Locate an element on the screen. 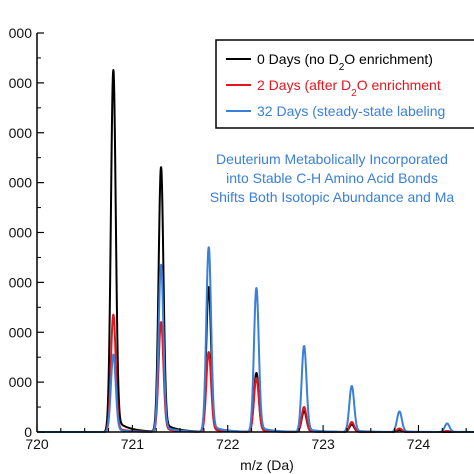 This screenshot has width=474, height=474. annotation-line: into Stable C-H Amino Acid Bonds is located at coordinates (332, 178).